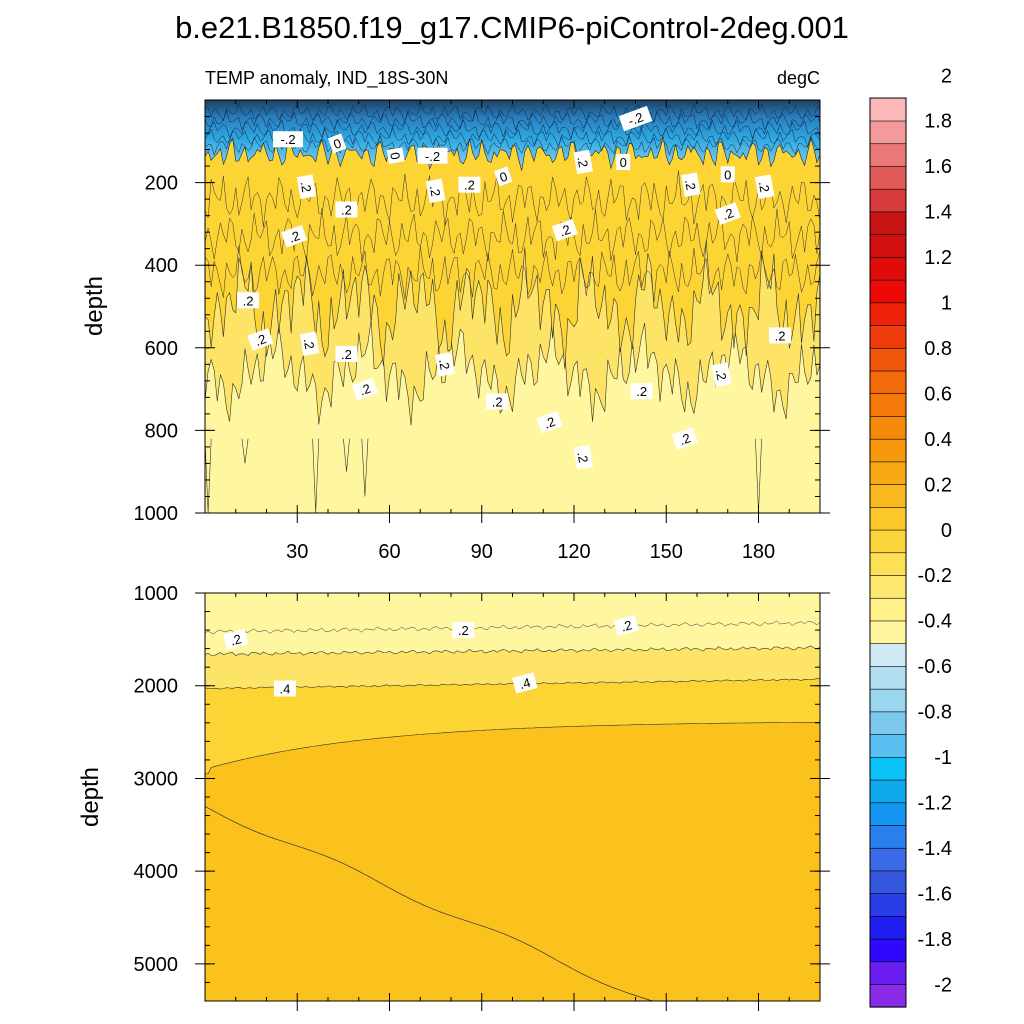  What do you see at coordinates (297, 552) in the screenshot?
I see `x-tick-label: 30` at bounding box center [297, 552].